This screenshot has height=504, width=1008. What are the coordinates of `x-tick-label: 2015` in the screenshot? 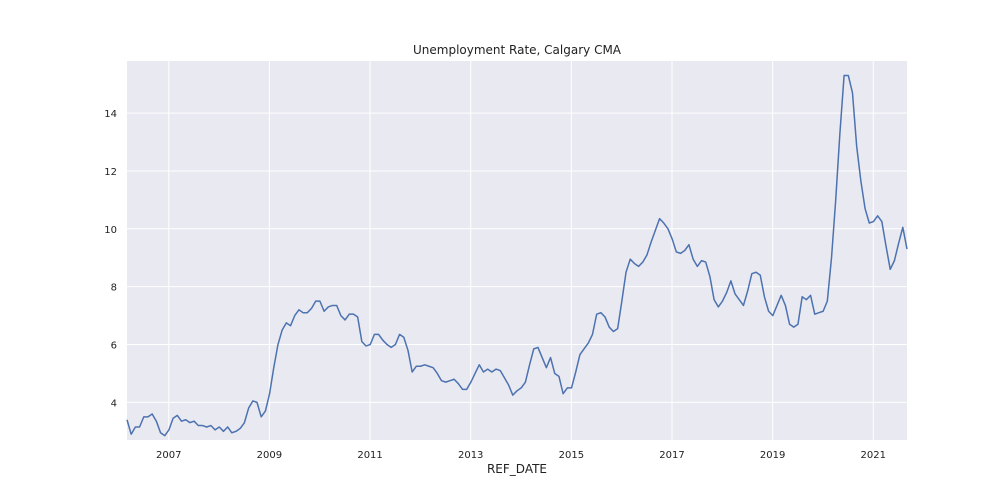 It's located at (571, 455).